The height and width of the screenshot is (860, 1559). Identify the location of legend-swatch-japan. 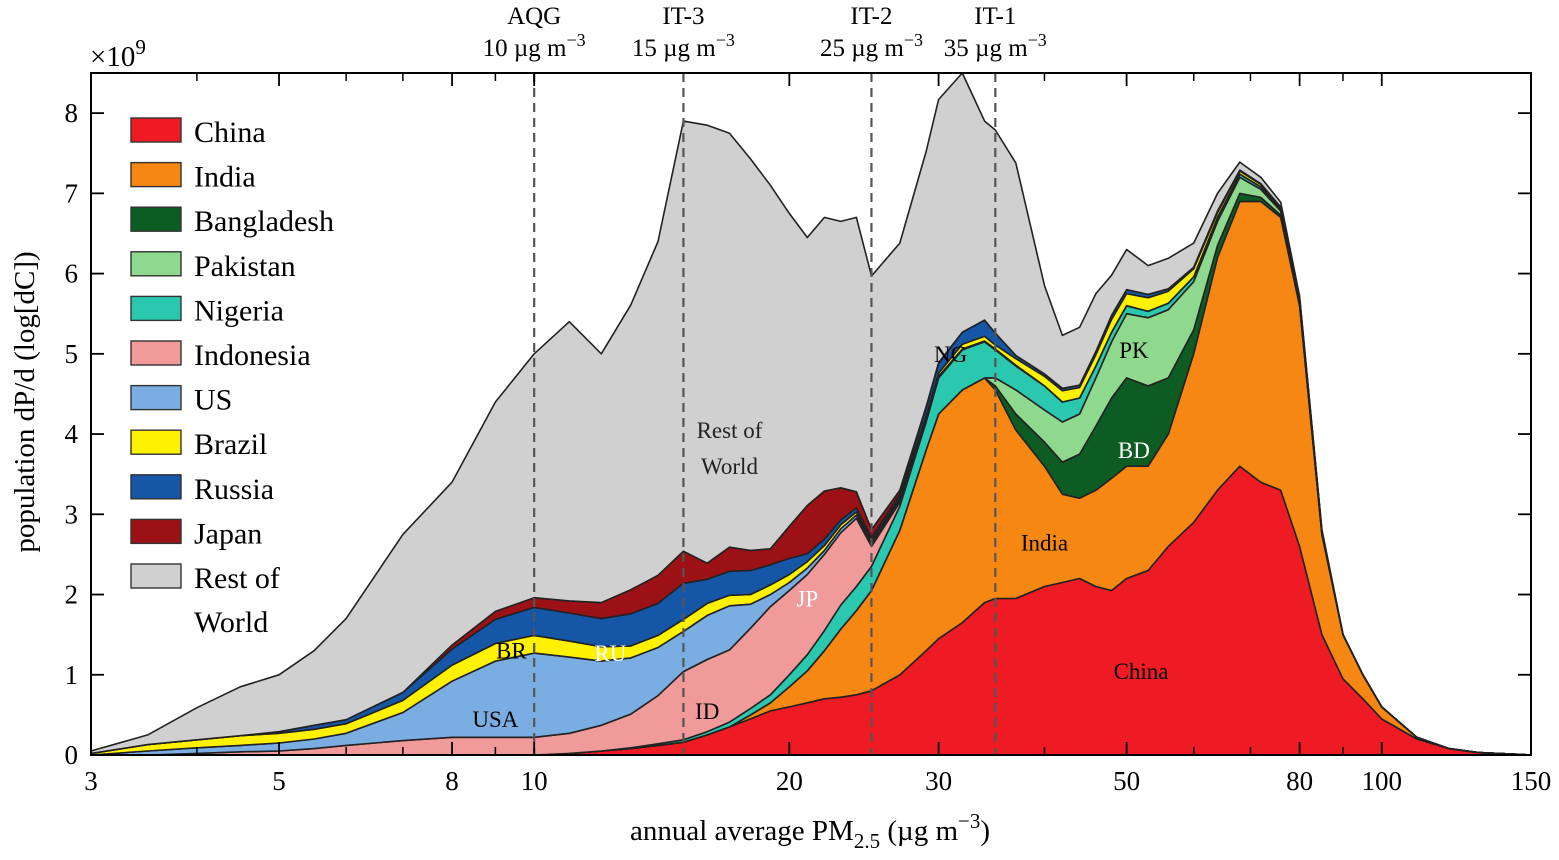
(156, 531).